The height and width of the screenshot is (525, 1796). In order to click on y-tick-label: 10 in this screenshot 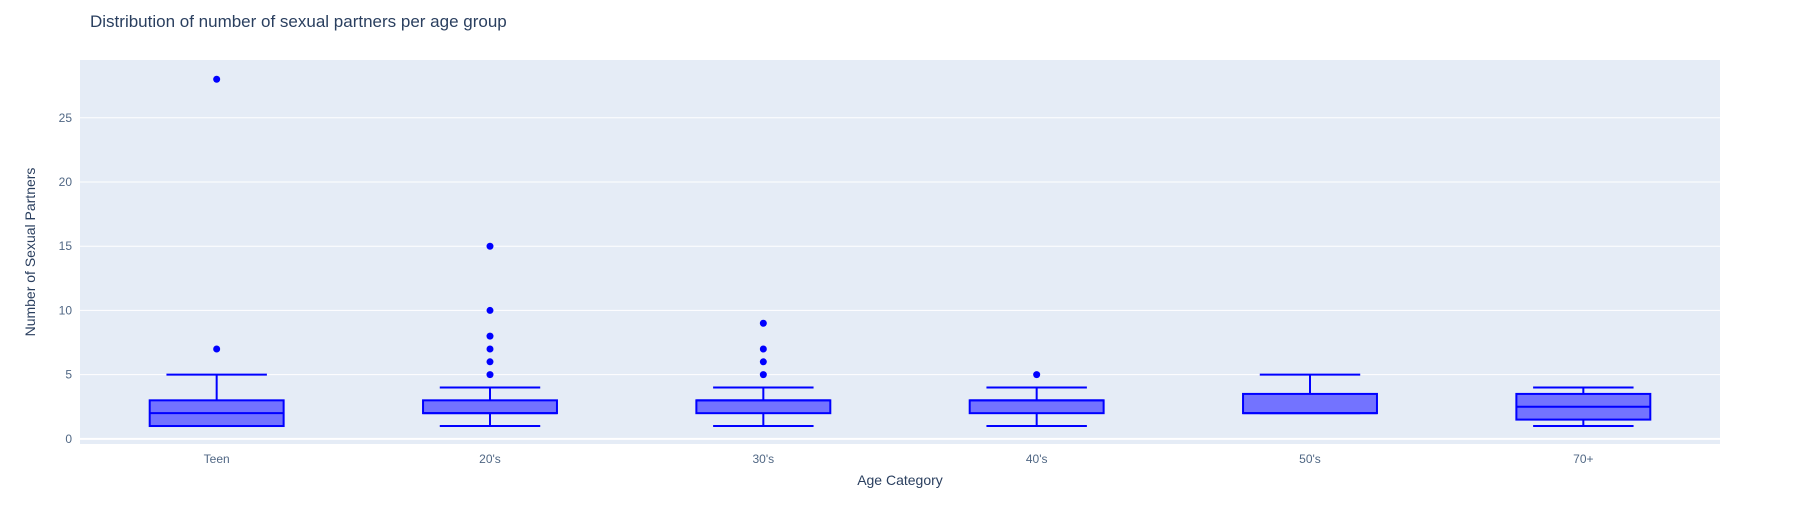, I will do `click(66, 310)`.